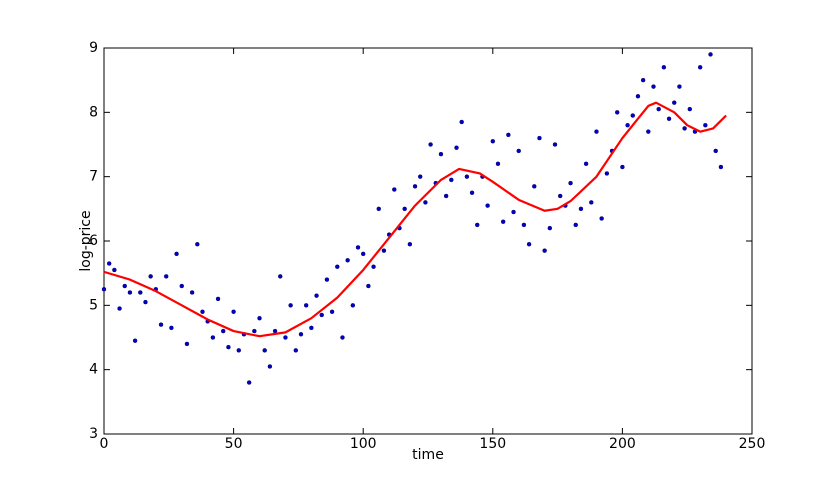  Describe the element at coordinates (234, 444) in the screenshot. I see `x-tick-label: 50` at that location.